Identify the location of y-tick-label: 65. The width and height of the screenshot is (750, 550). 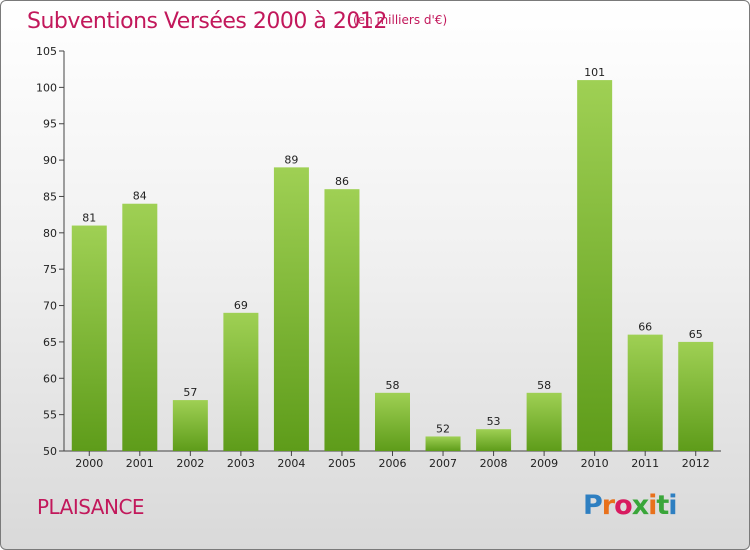
(50, 342).